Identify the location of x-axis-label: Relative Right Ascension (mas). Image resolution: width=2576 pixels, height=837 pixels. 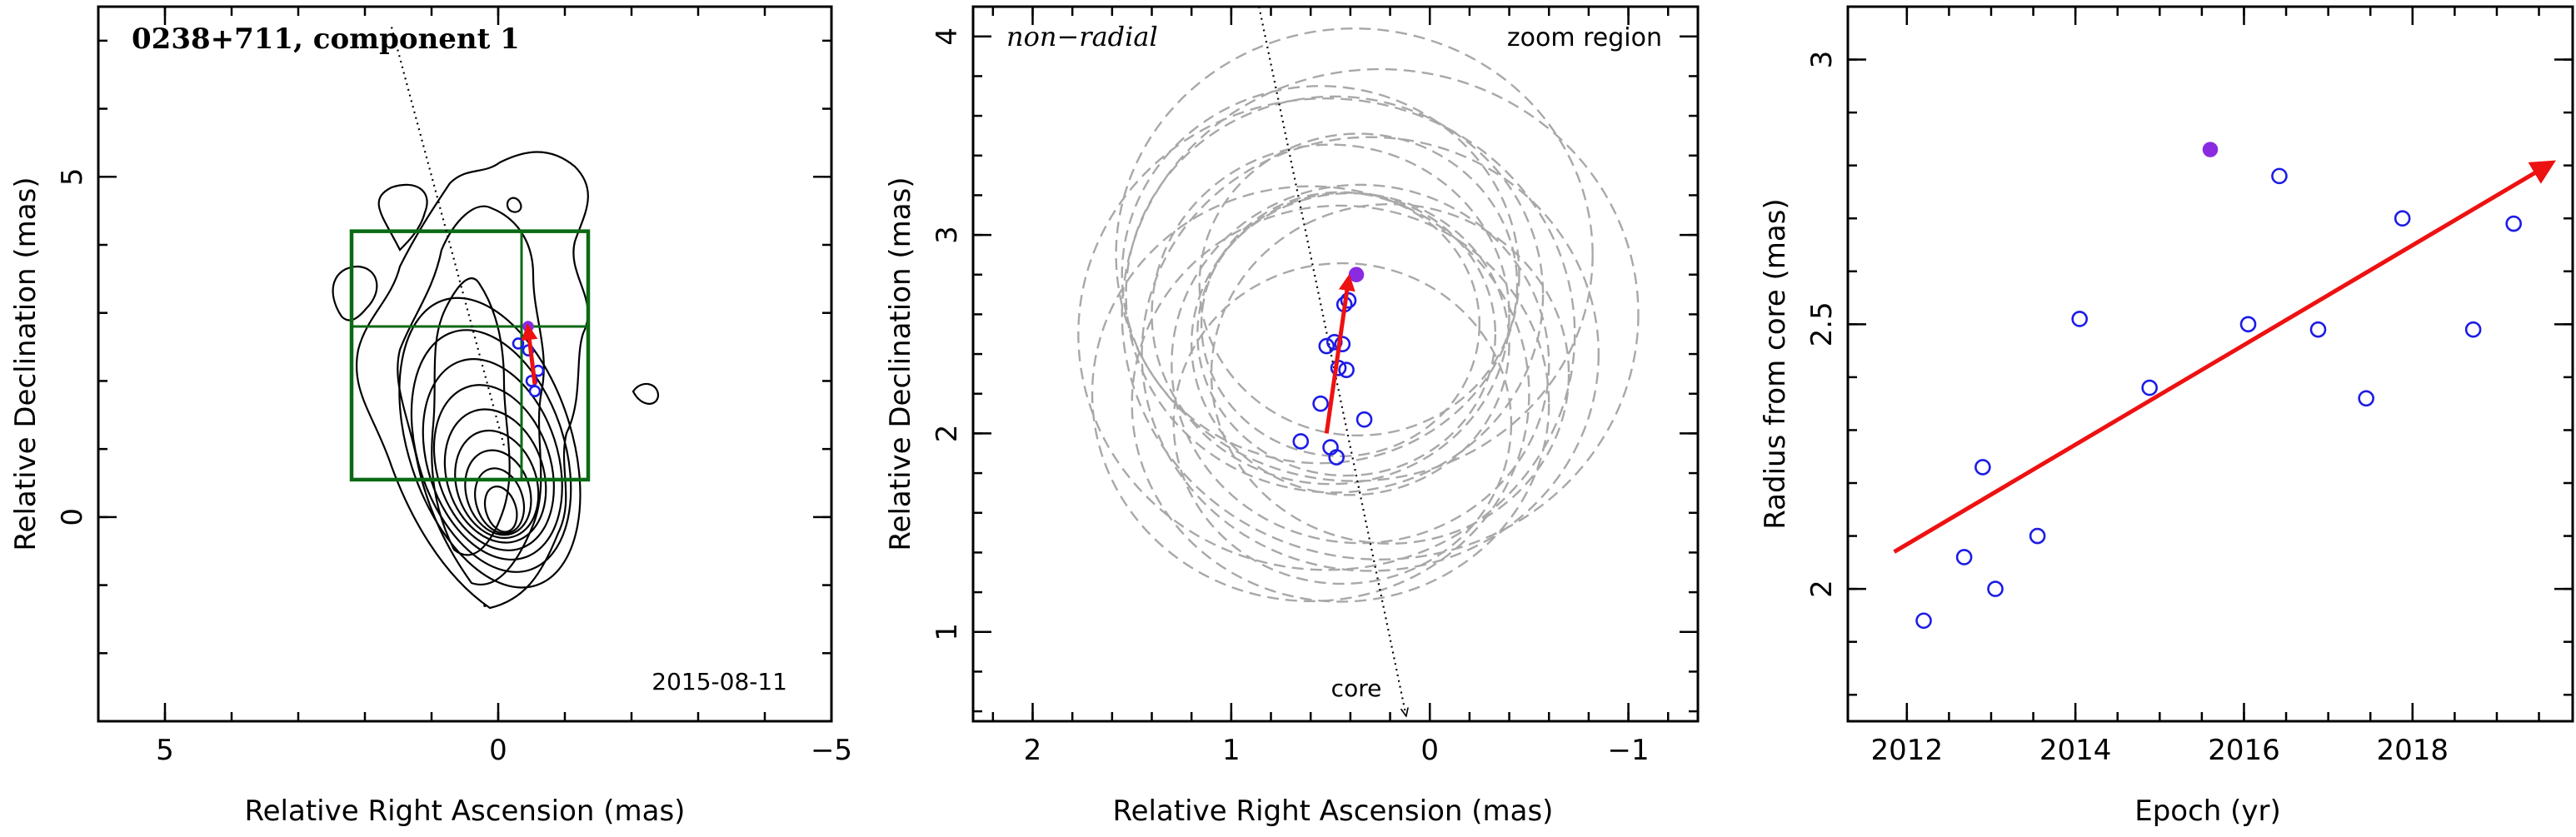
(465, 811).